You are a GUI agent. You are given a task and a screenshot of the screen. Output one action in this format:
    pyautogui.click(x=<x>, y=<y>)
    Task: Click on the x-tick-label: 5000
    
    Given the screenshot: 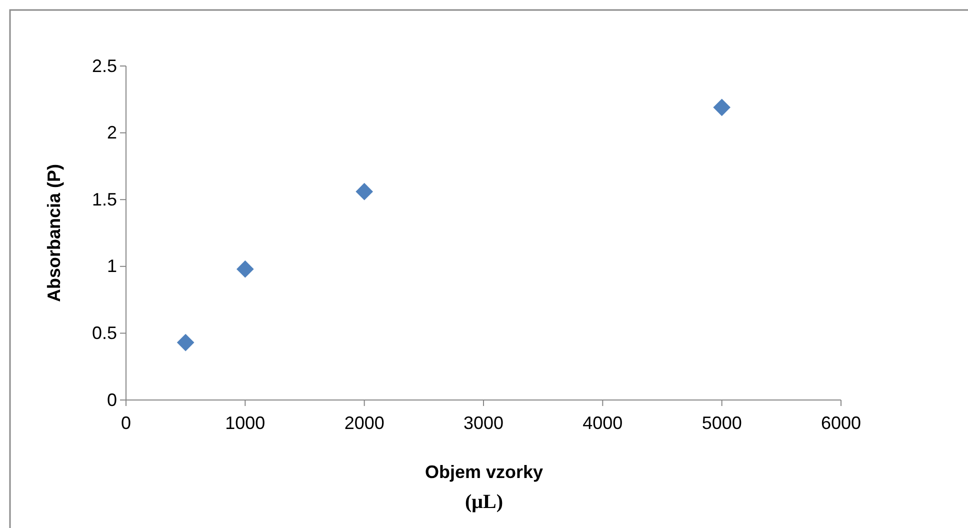 What is the action you would take?
    pyautogui.click(x=722, y=422)
    